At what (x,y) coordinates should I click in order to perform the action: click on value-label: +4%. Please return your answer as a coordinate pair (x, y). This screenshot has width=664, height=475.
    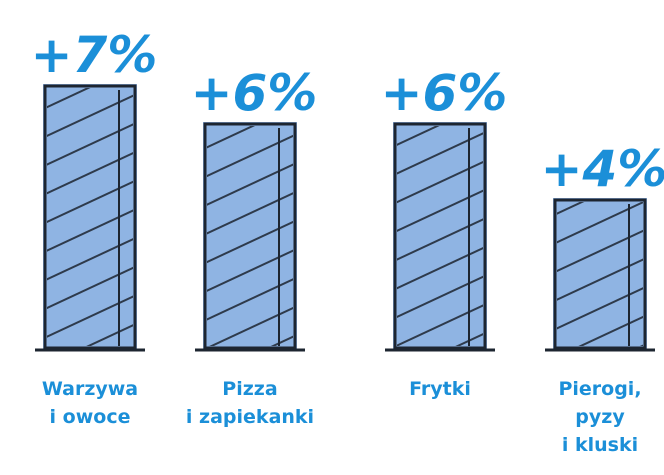
    Looking at the image, I should click on (602, 169).